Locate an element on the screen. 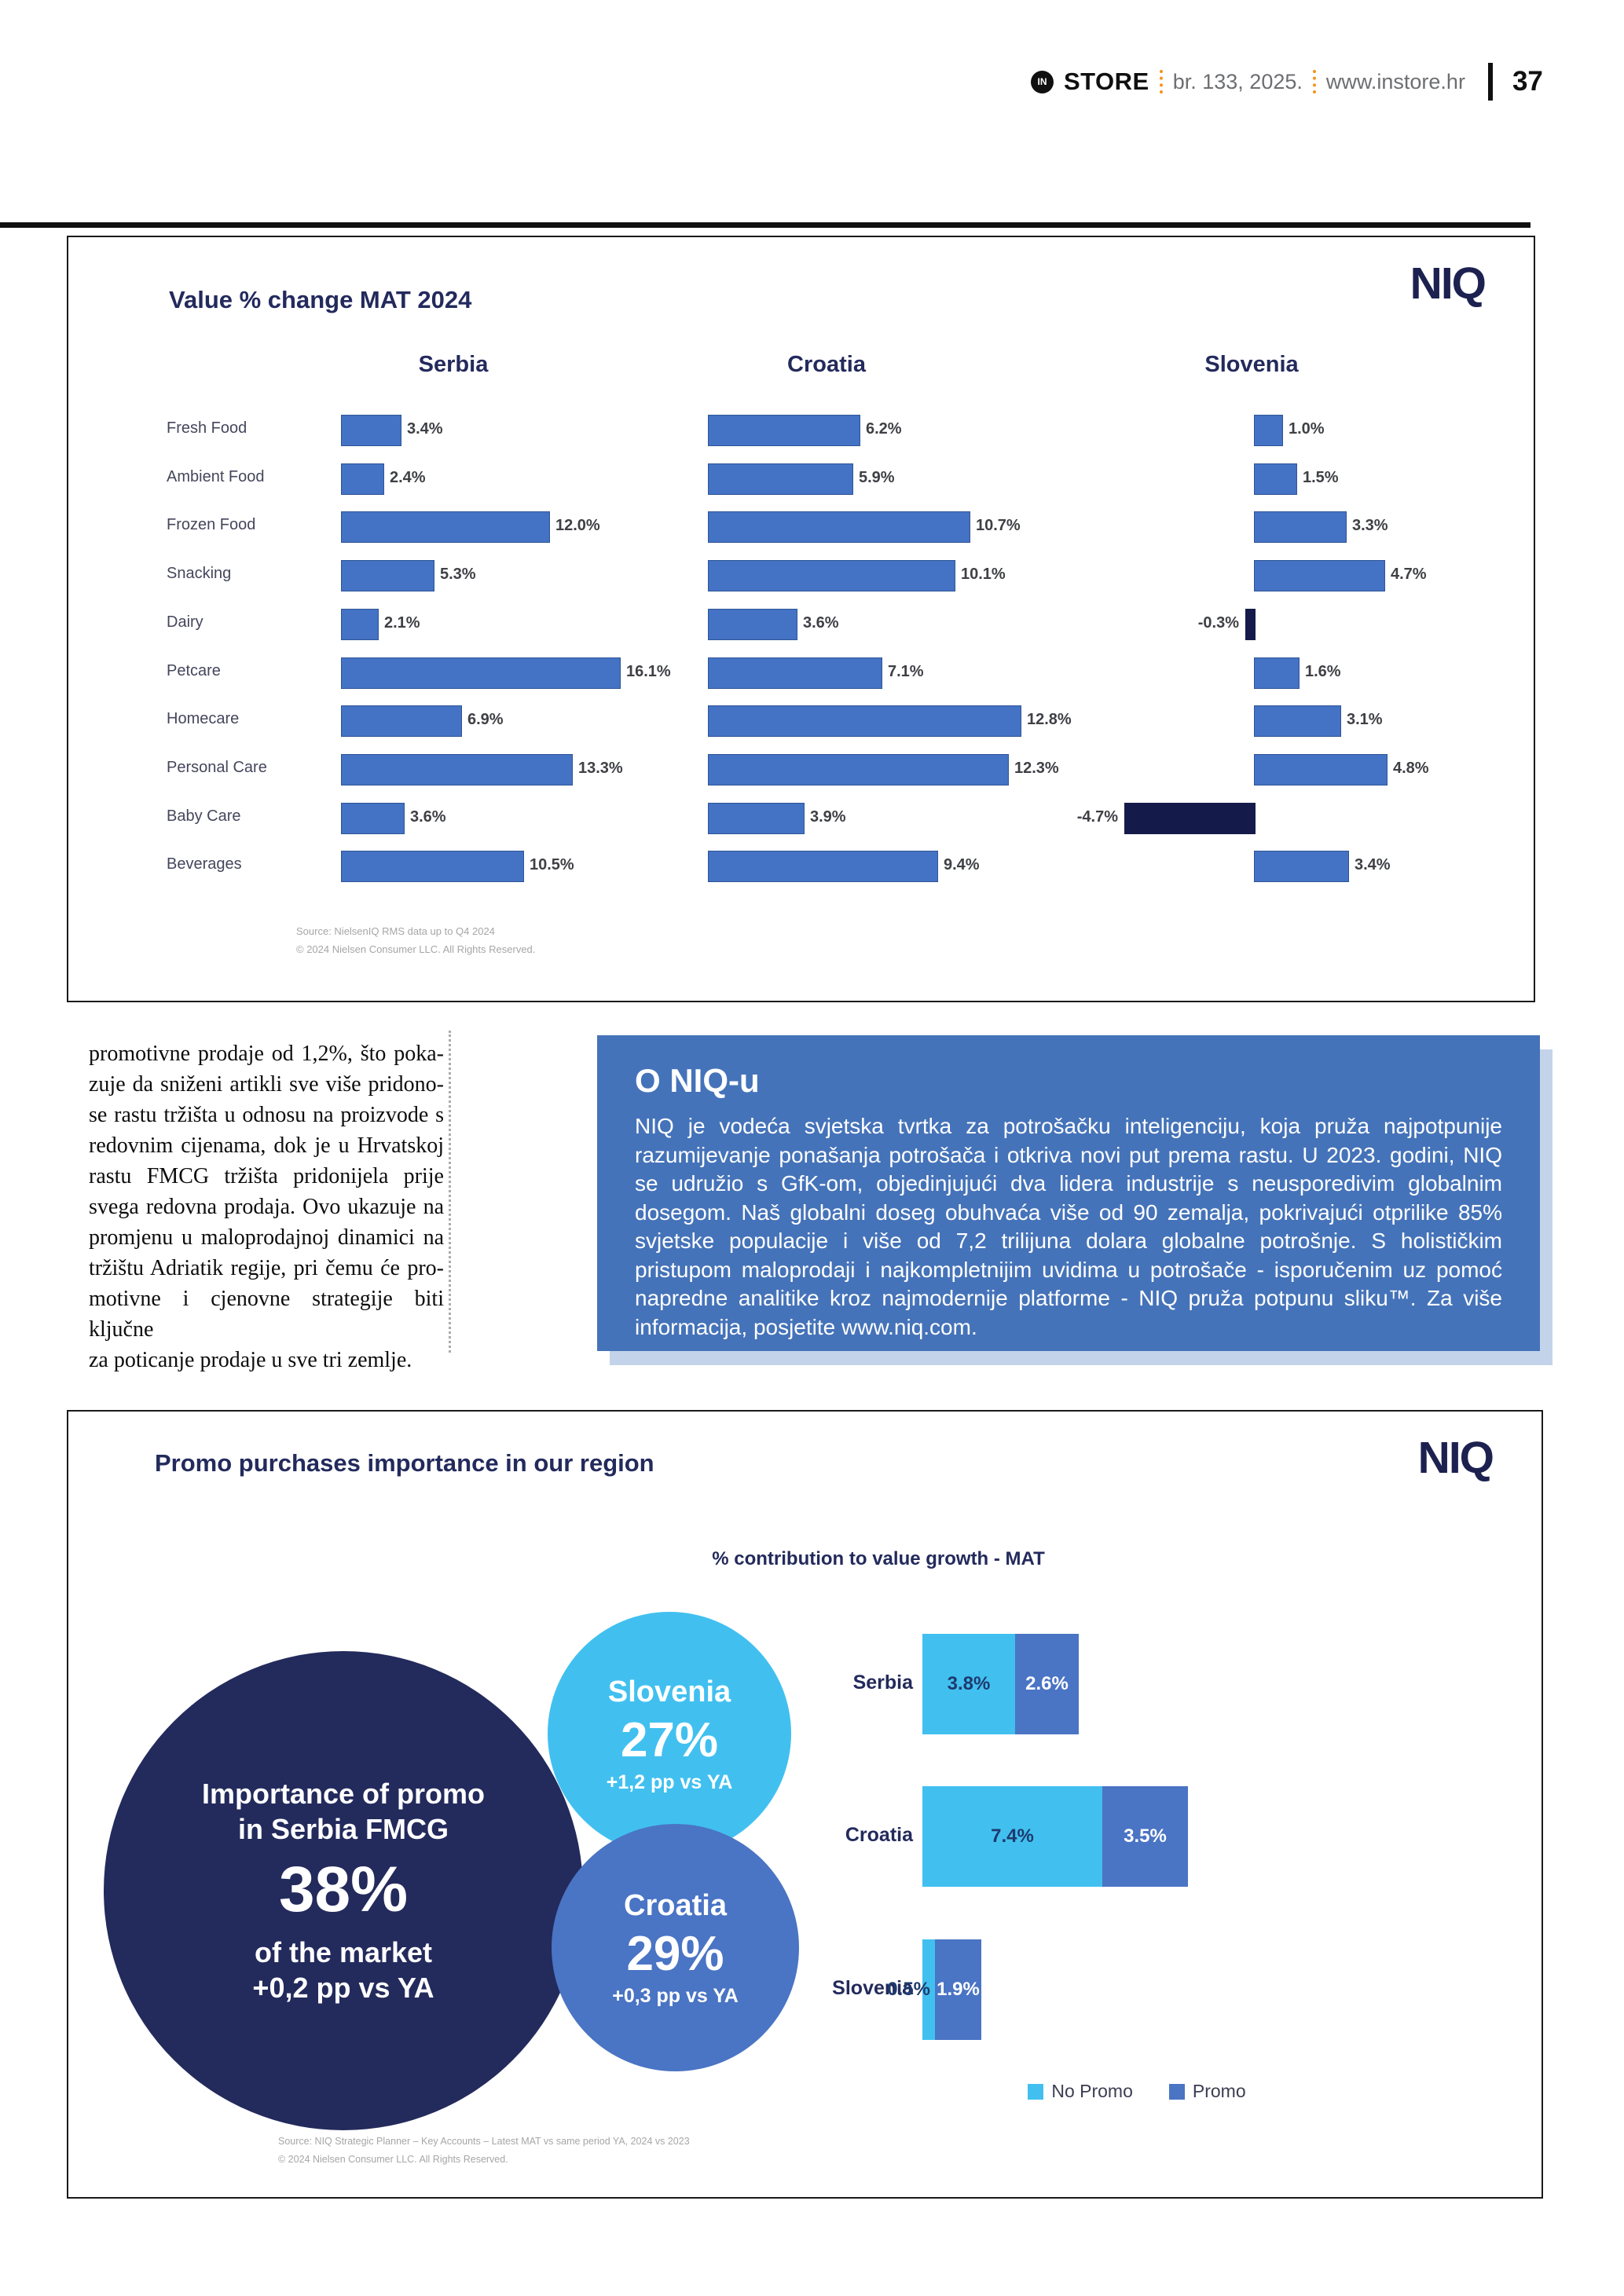 This screenshot has height=2296, width=1624. promo-swatch-icon is located at coordinates (1177, 2091).